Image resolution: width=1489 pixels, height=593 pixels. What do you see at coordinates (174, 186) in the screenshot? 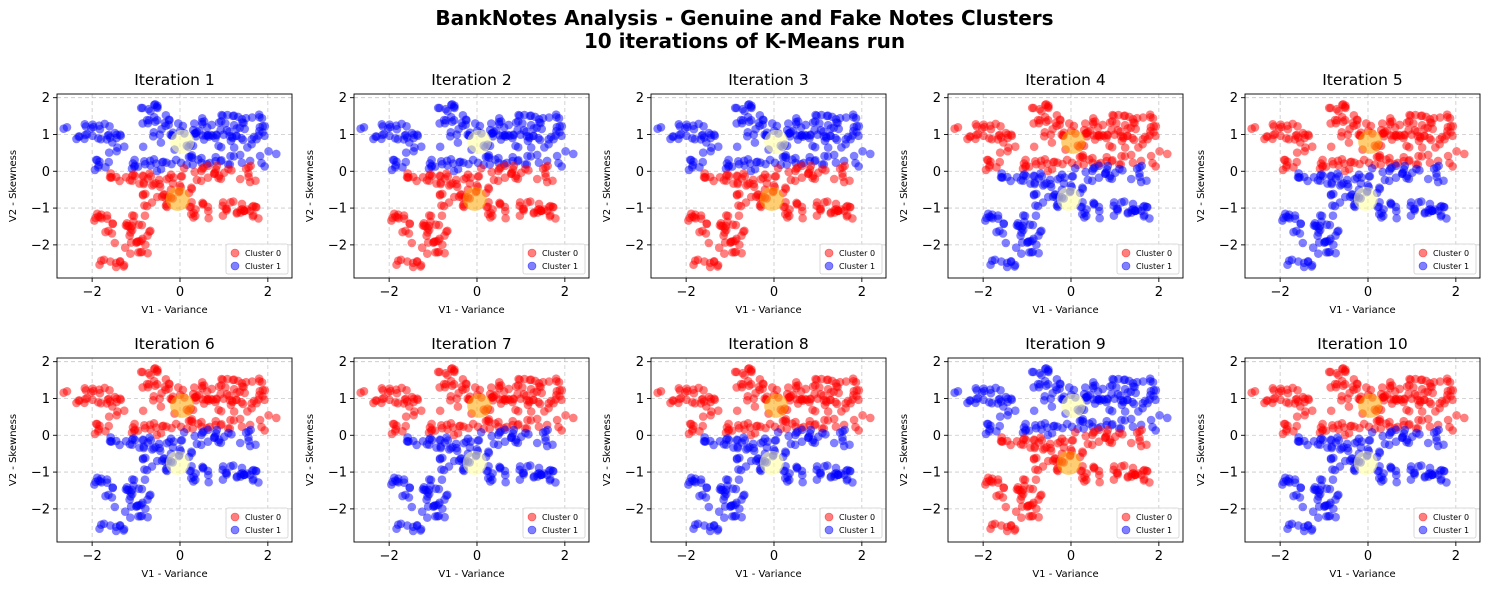
I see `axes-frame` at bounding box center [174, 186].